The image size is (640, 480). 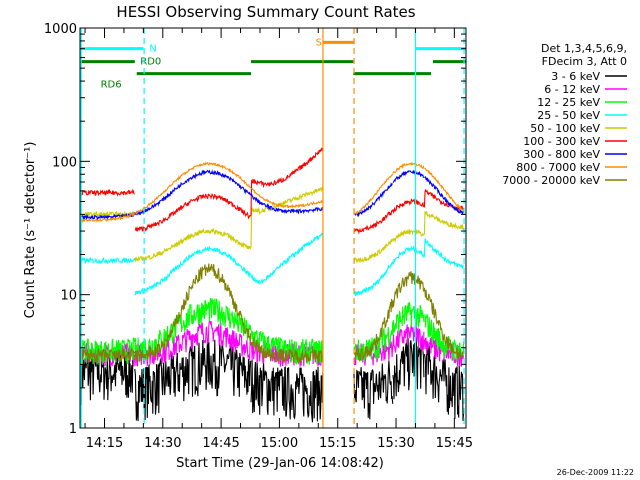 What do you see at coordinates (265, 12) in the screenshot?
I see `chart-title: HESSI Observing Summary Count Rates` at bounding box center [265, 12].